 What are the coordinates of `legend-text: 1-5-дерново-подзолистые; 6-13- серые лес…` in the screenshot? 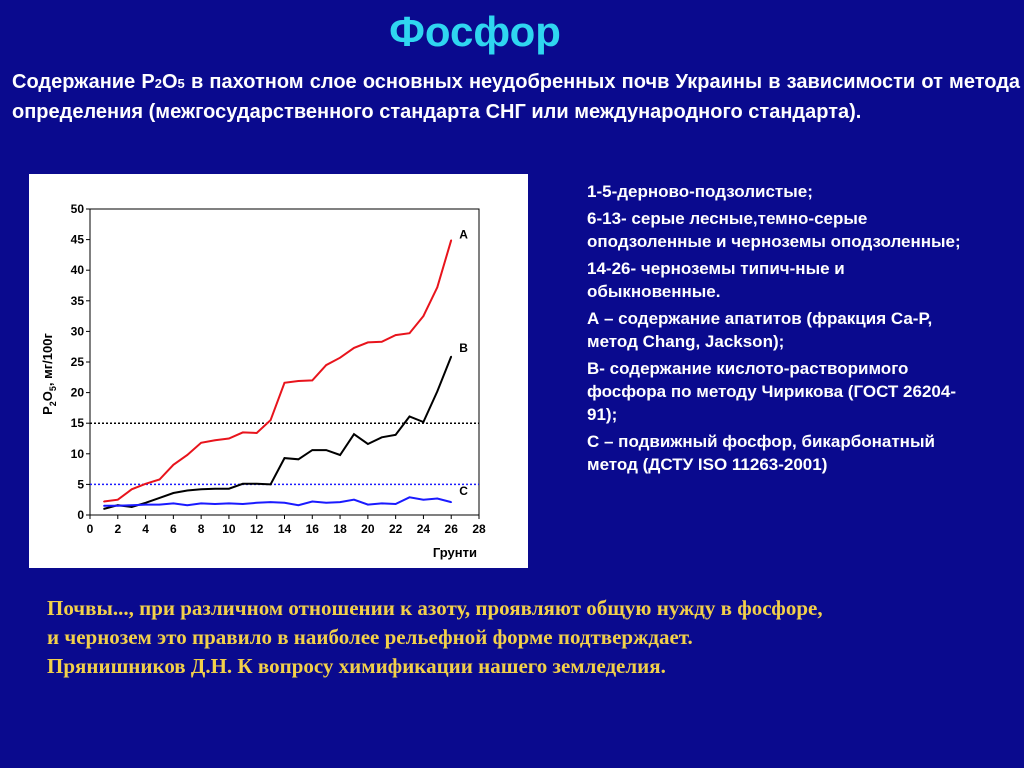 It's located at (777, 330).